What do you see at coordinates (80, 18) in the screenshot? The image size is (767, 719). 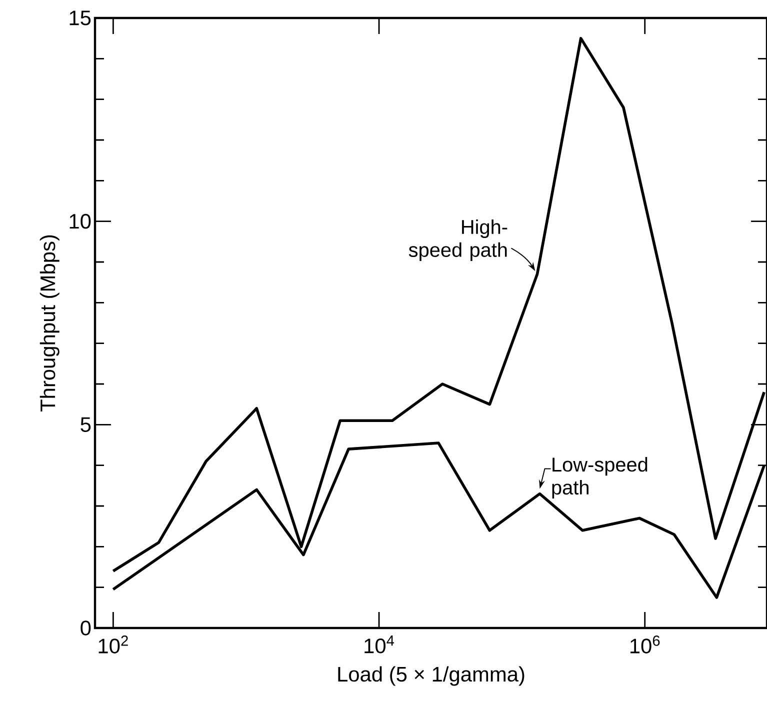 I see `y-tick-label: 15` at bounding box center [80, 18].